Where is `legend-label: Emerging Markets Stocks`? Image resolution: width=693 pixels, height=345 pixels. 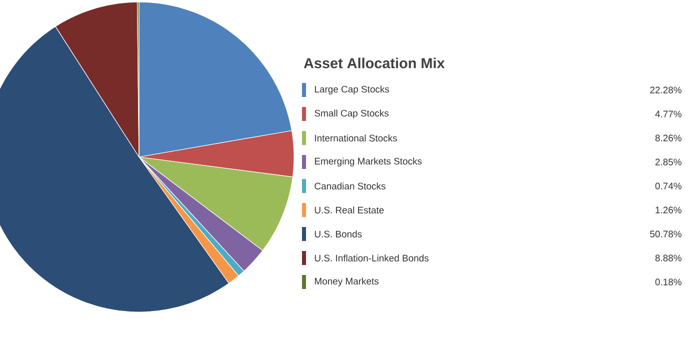 legend-label: Emerging Markets Stocks is located at coordinates (368, 162).